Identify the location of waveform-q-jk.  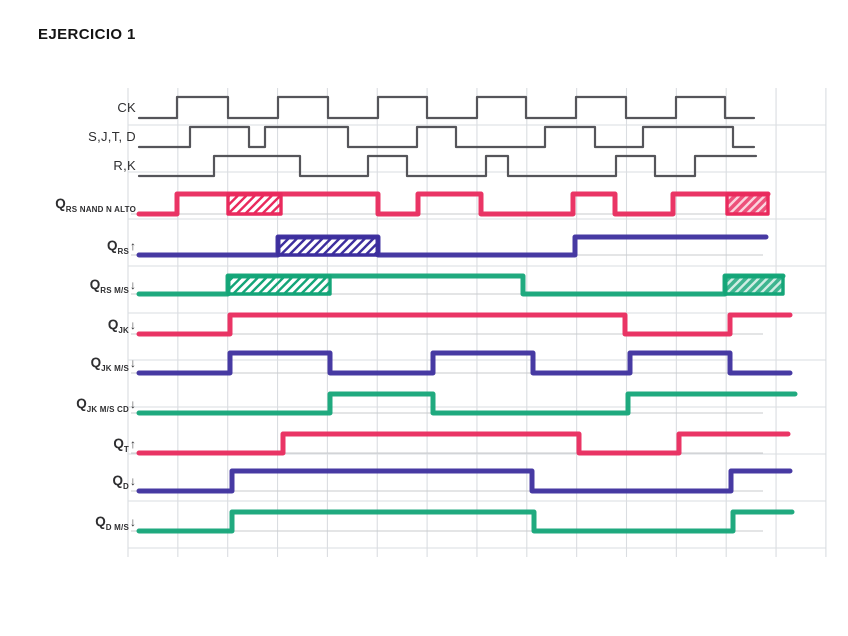
(464, 324).